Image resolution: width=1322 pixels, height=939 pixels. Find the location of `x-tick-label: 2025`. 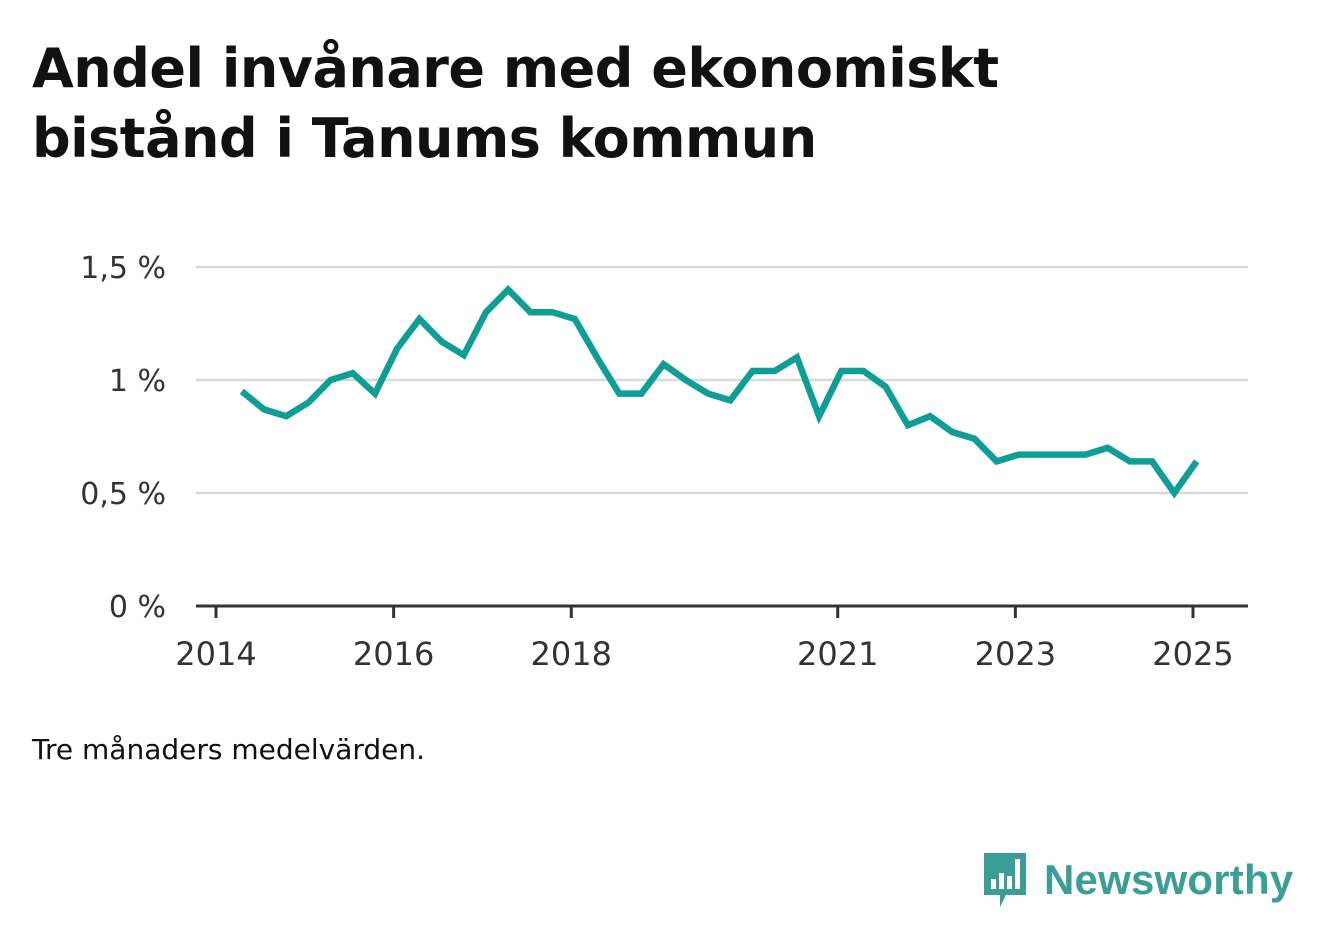

x-tick-label: 2025 is located at coordinates (1192, 654).